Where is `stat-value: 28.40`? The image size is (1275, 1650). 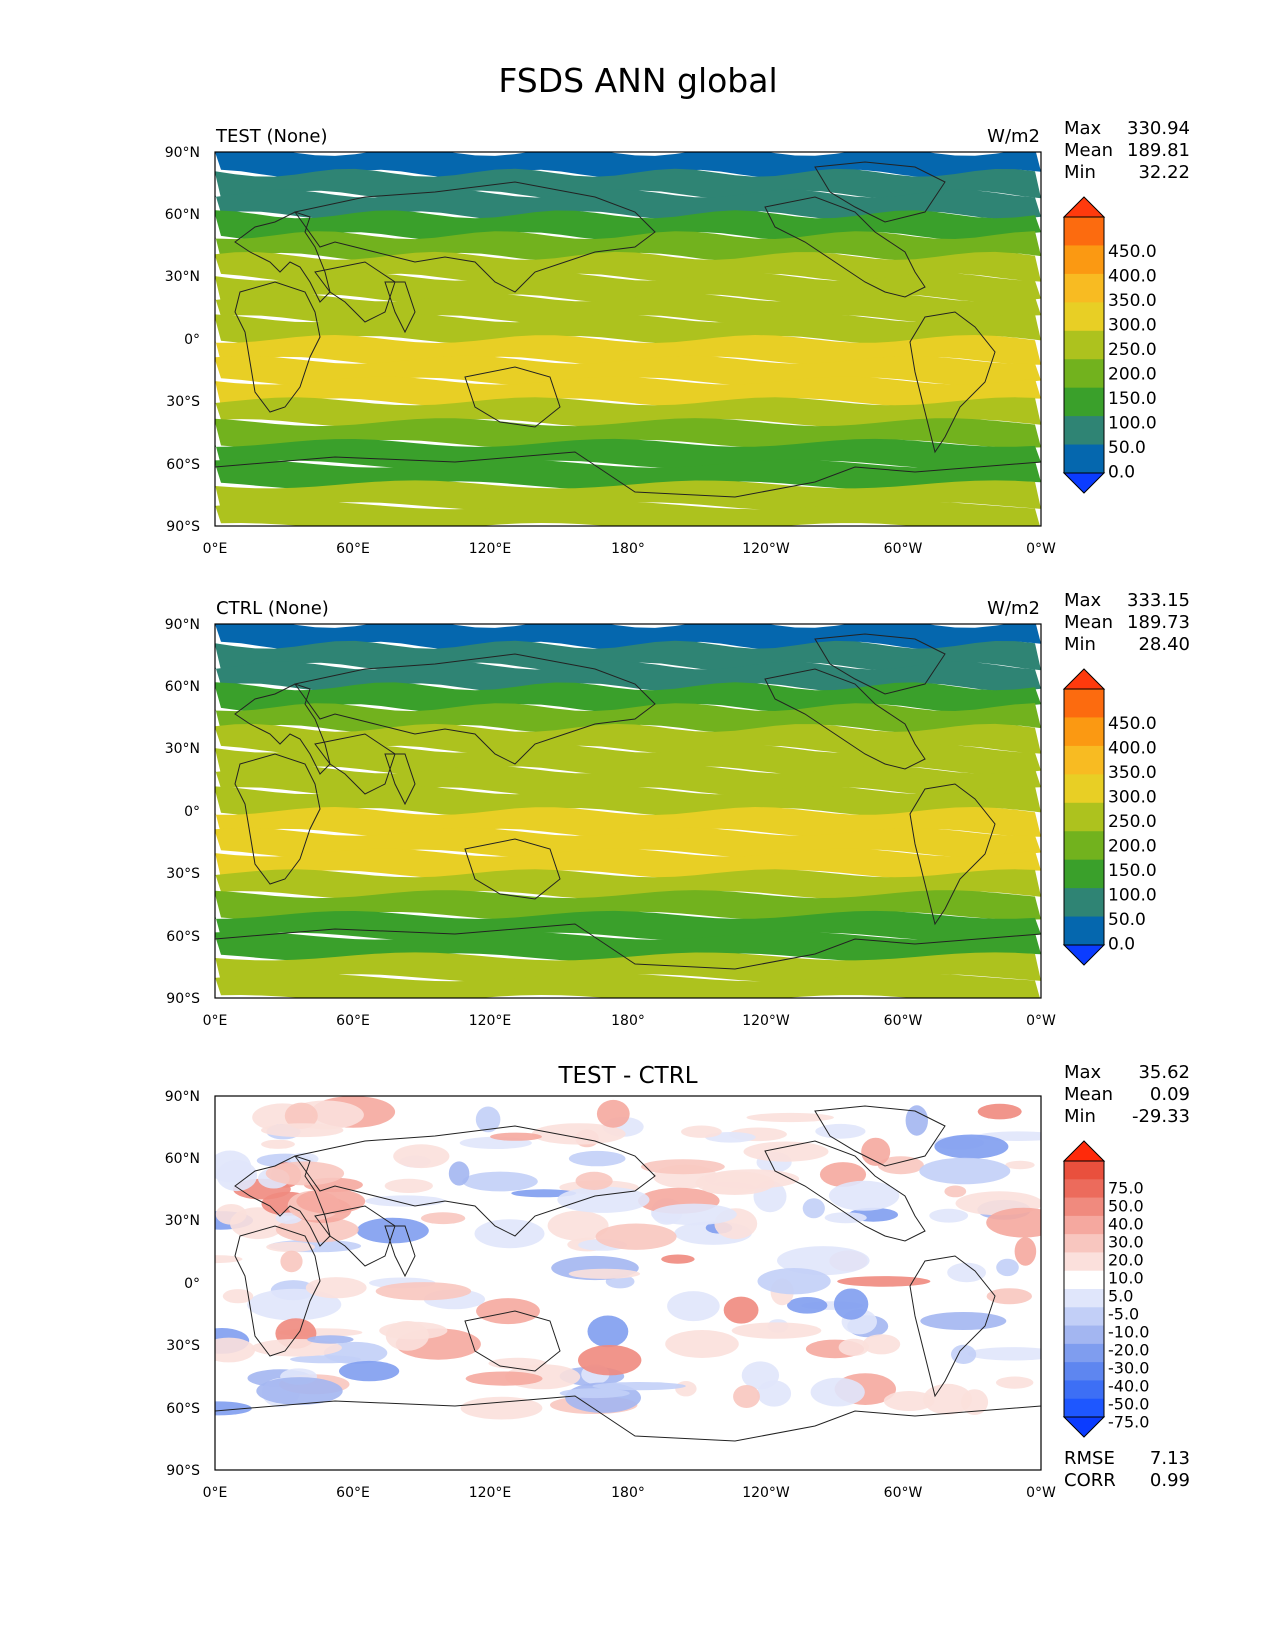
stat-value: 28.40 is located at coordinates (1164, 644).